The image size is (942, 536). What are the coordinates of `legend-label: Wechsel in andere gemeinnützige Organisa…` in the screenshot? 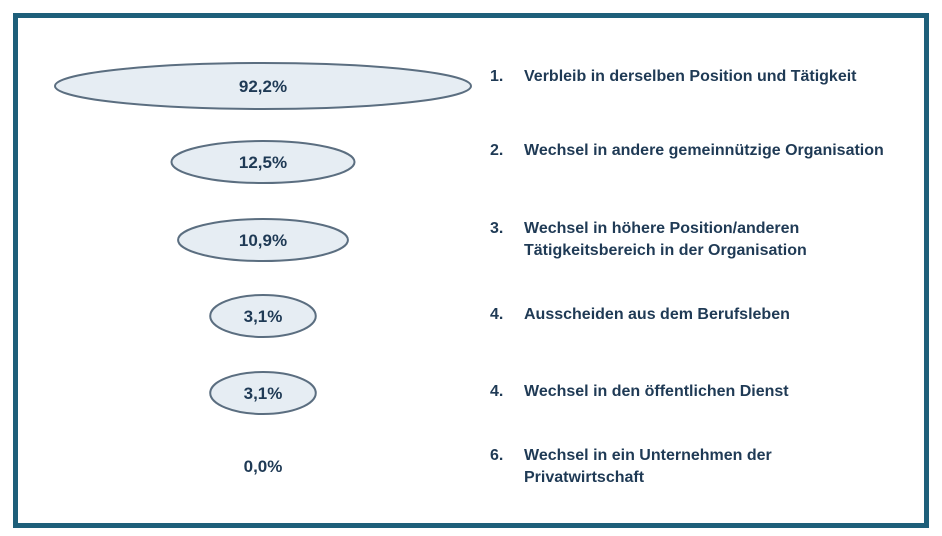 It's located at (704, 150).